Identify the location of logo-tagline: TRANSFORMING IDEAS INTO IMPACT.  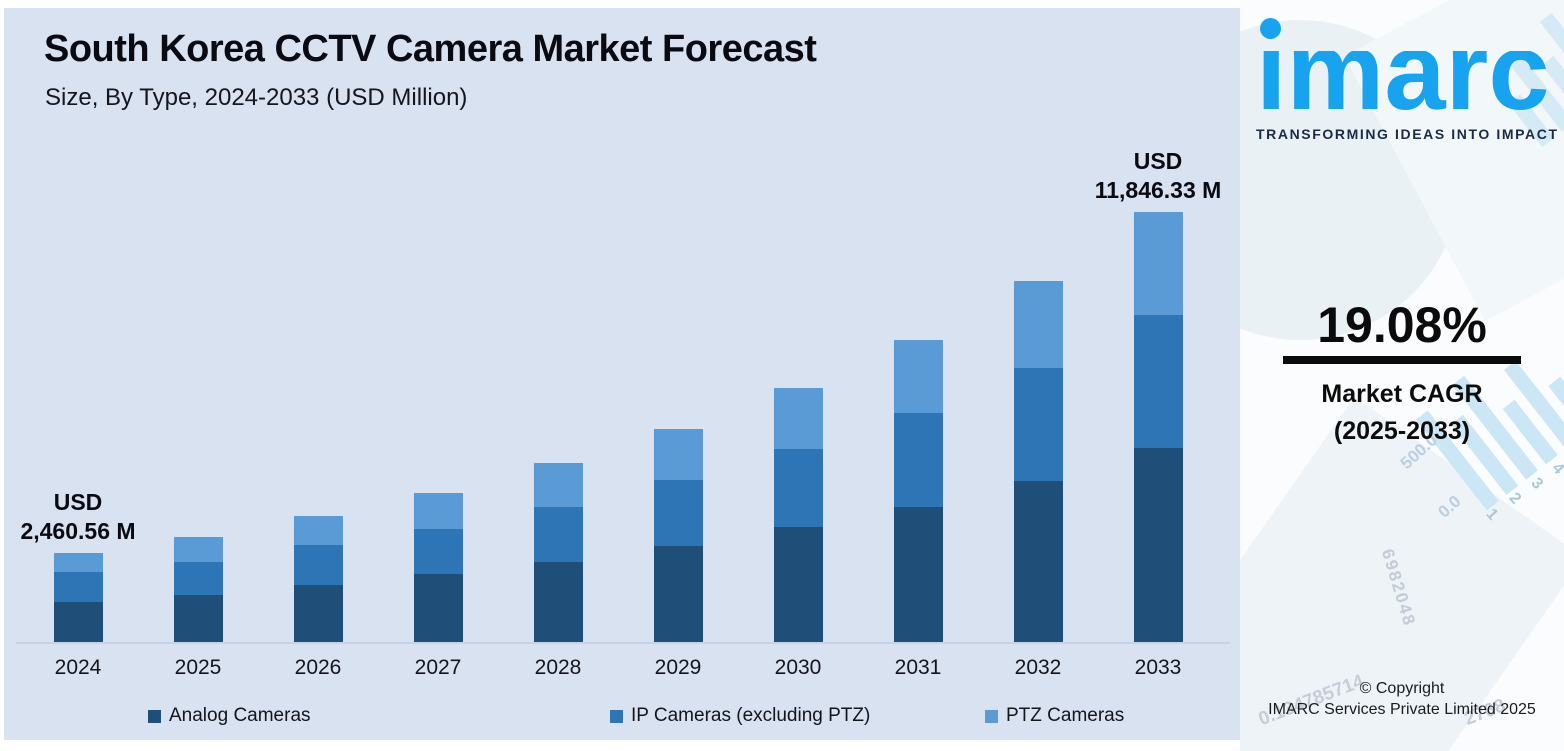
(1407, 134).